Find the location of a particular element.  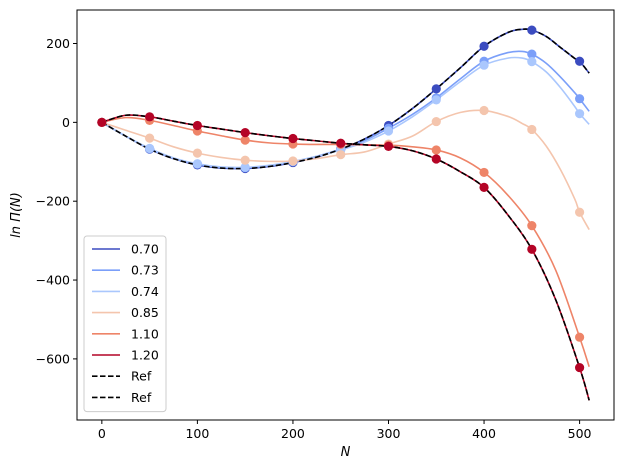

legend-label-0: 0.70 is located at coordinates (145, 249).